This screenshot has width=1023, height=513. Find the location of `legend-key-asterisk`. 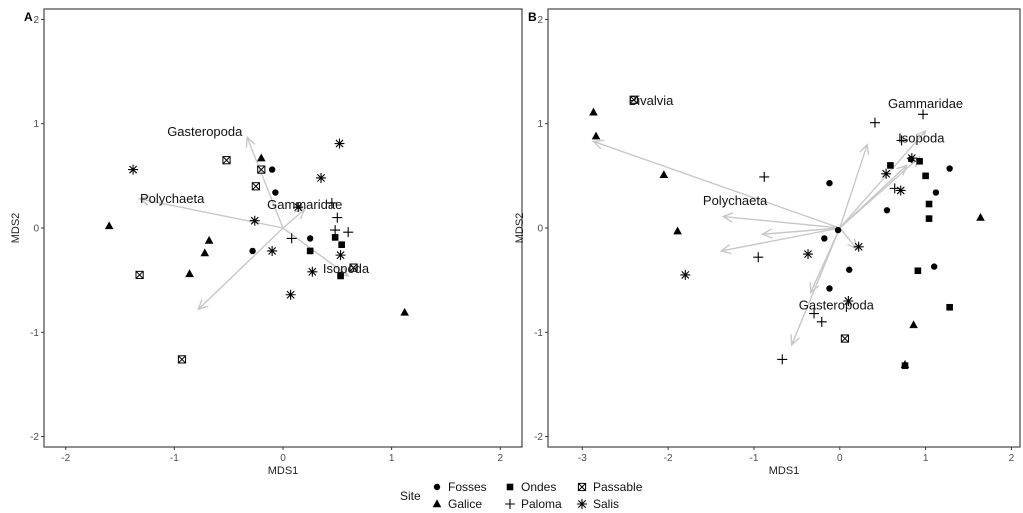

legend-key-asterisk is located at coordinates (582, 504).